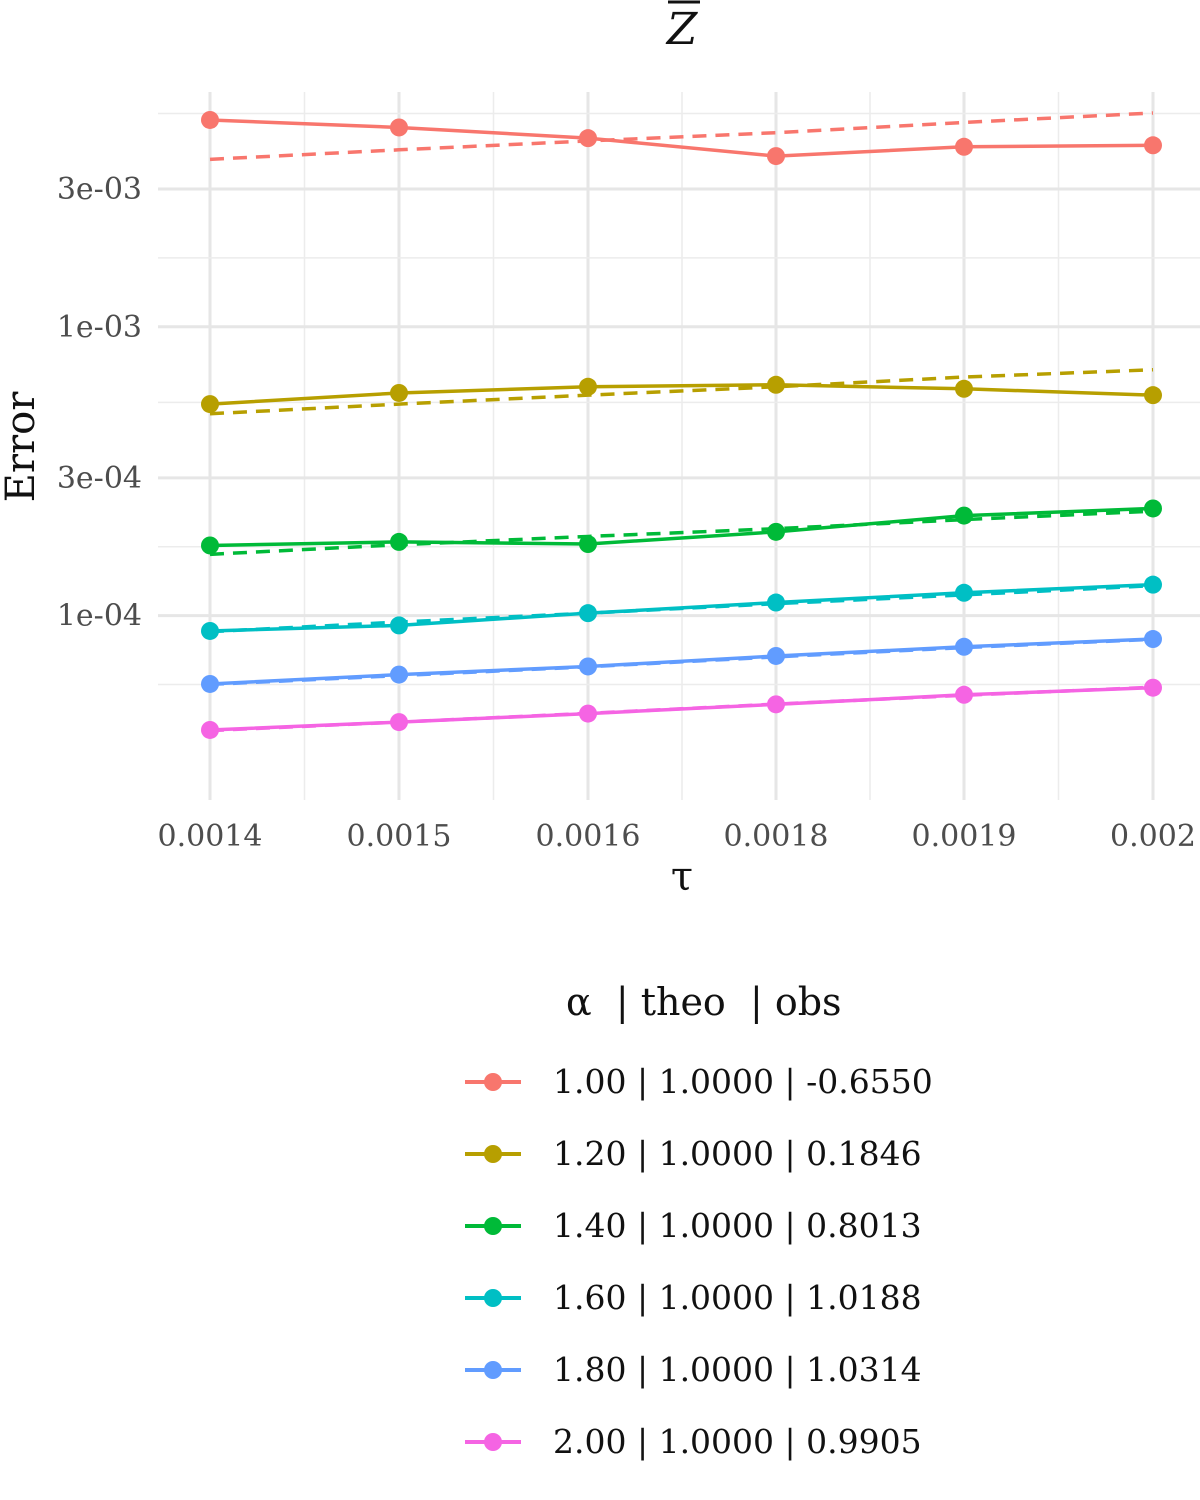 This screenshot has height=1500, width=1200. Describe the element at coordinates (737, 1225) in the screenshot. I see `legend-label: 1.40 | 1.0000 | 0.8013` at that location.